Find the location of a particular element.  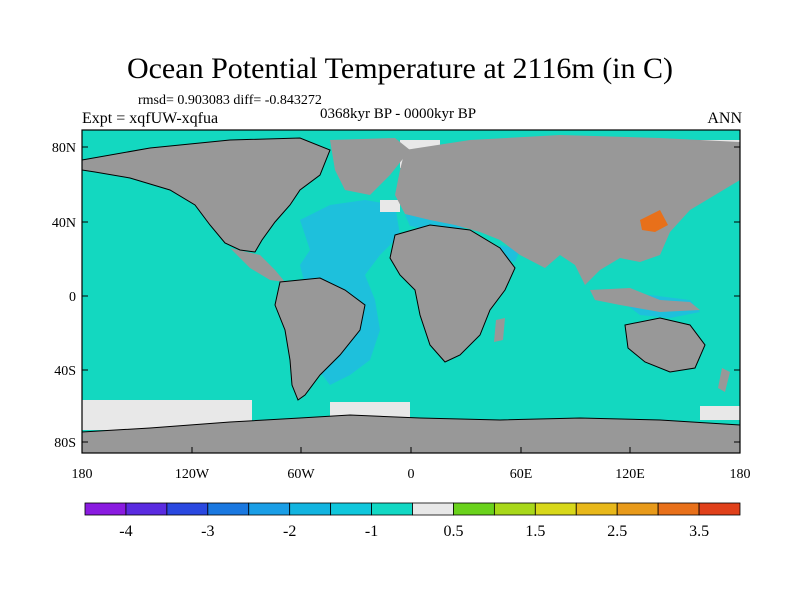

new-zealand is located at coordinates (724, 380).